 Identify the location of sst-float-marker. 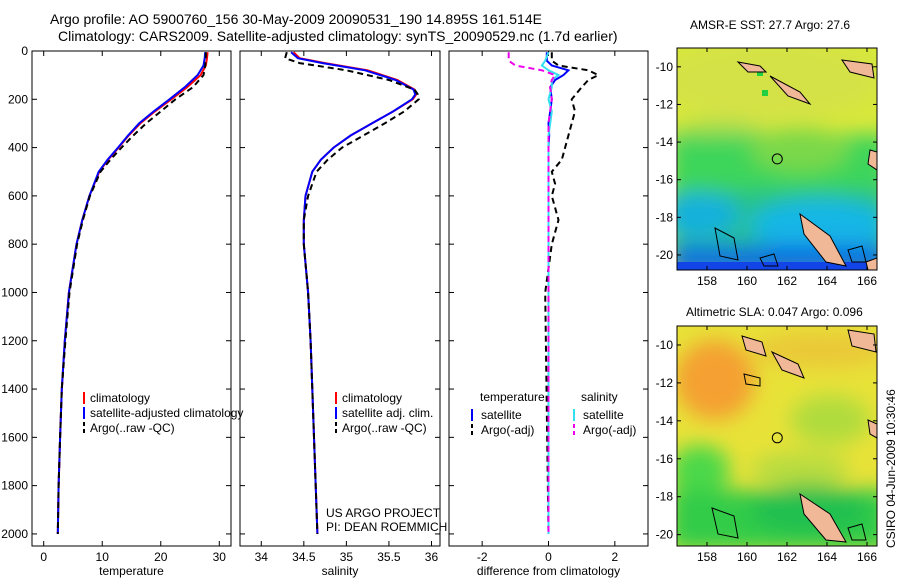
(777, 159).